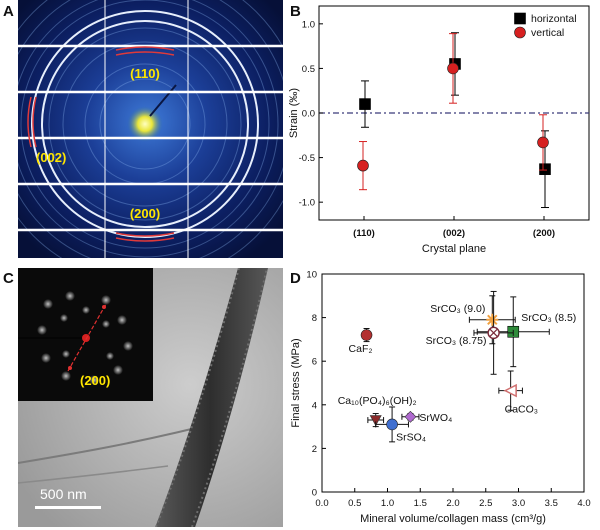  What do you see at coordinates (456, 341) in the screenshot?
I see `point-label: SrCO₃ (8.75)` at bounding box center [456, 341].